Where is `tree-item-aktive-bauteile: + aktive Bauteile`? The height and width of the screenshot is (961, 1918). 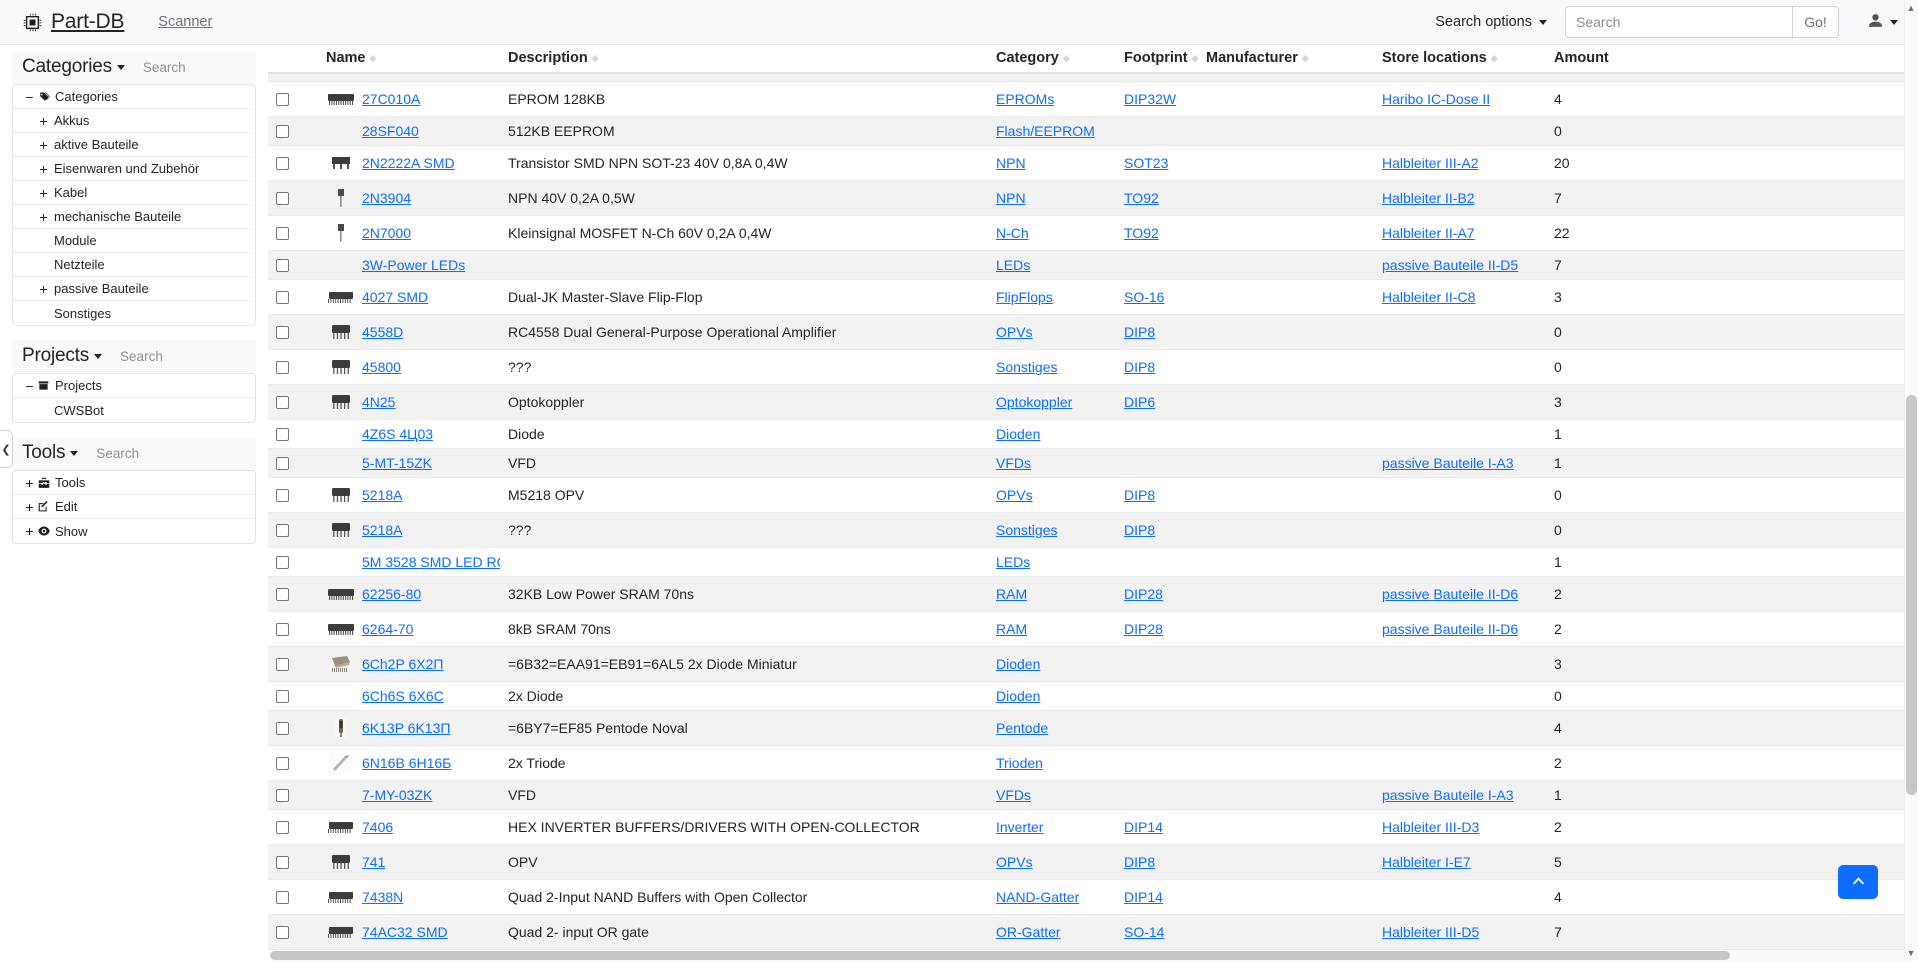 tree-item-aktive-bauteile: + aktive Bauteile is located at coordinates (134, 145).